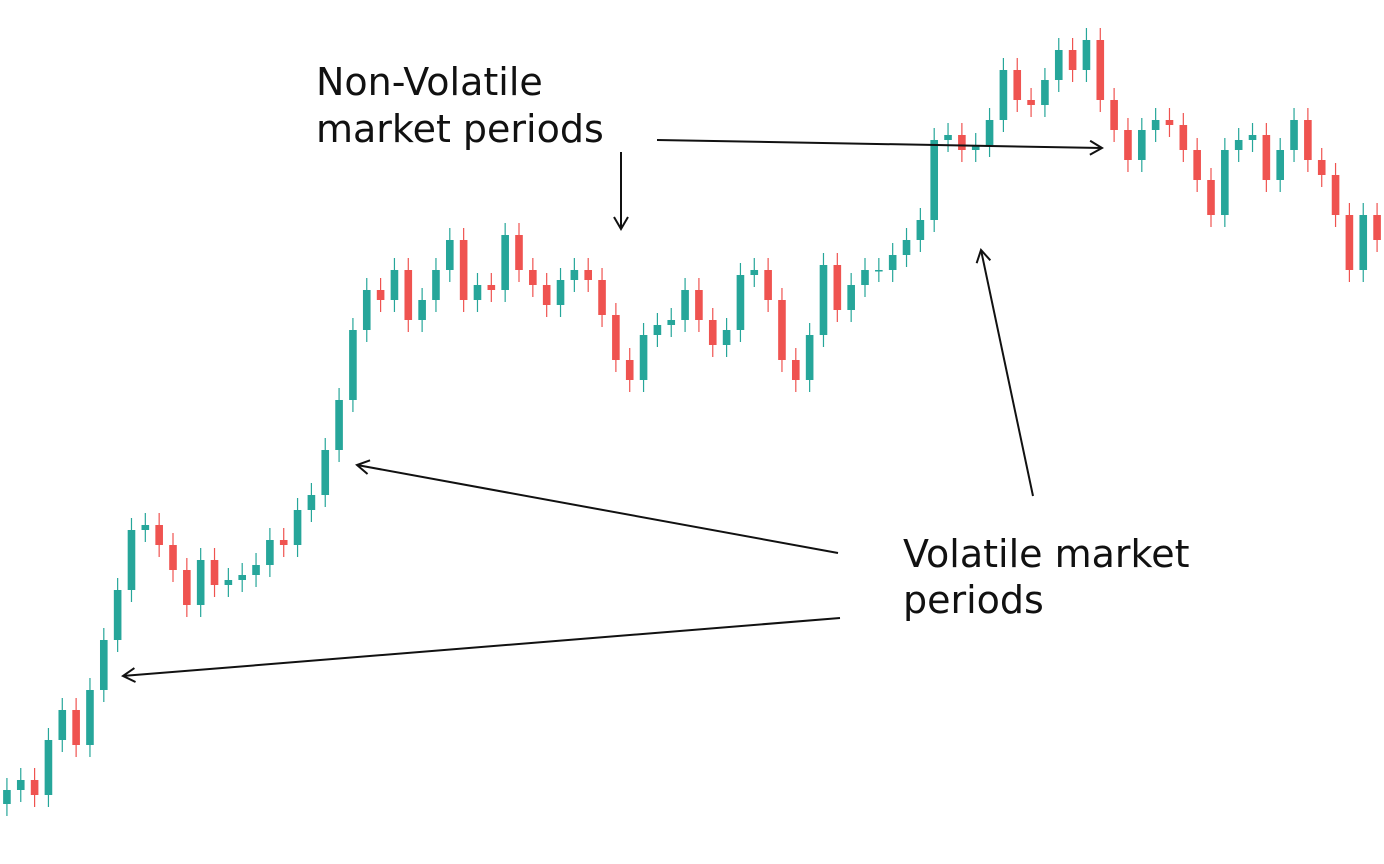  What do you see at coordinates (460, 129) in the screenshot?
I see `annotation-text: market periods` at bounding box center [460, 129].